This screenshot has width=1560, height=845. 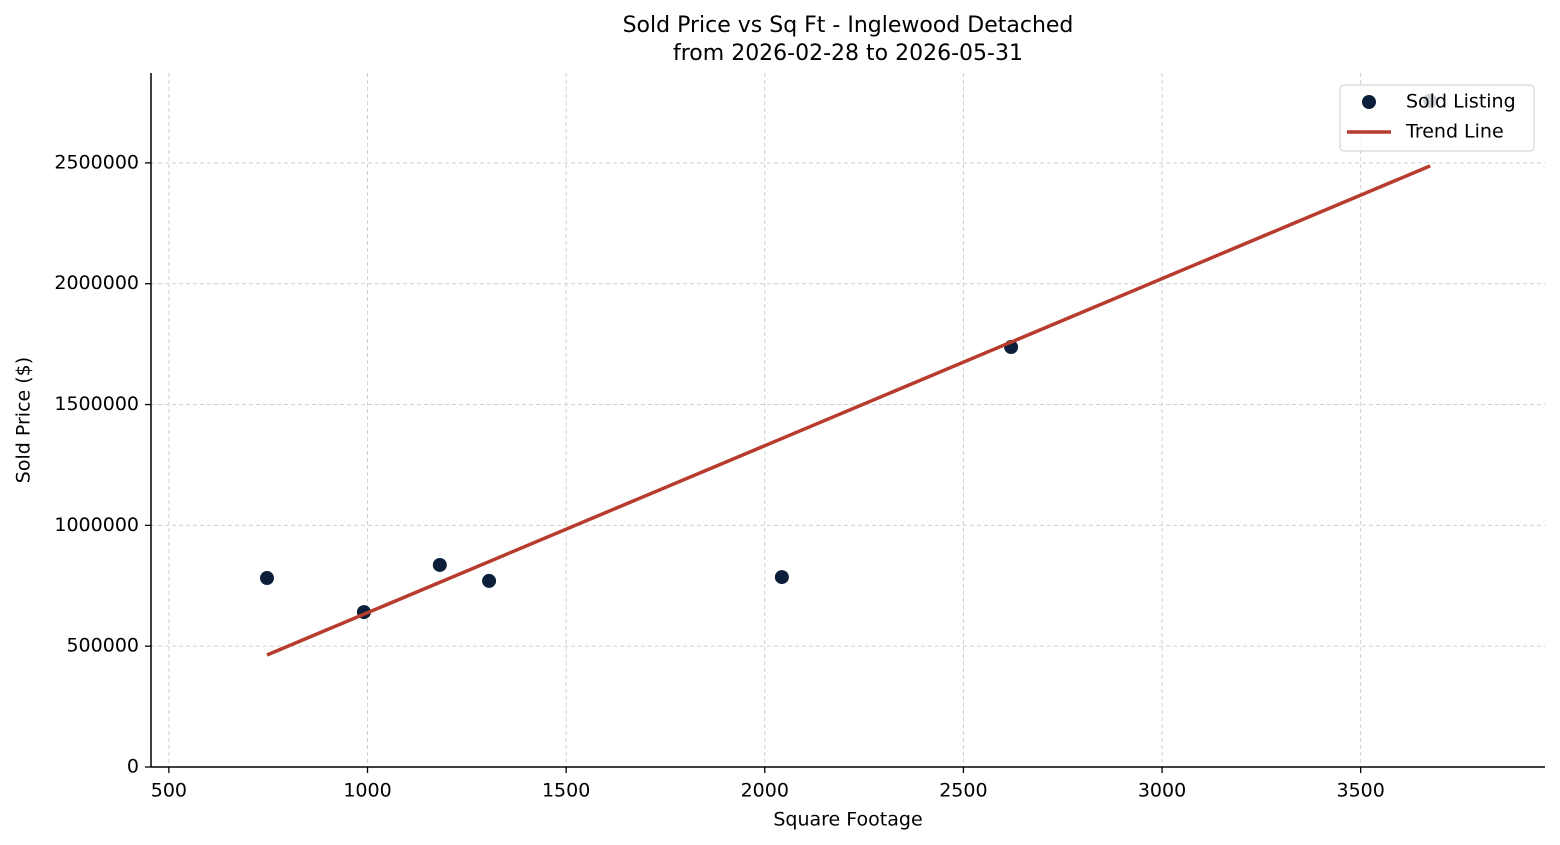 What do you see at coordinates (133, 767) in the screenshot?
I see `y-tick-label: 0` at bounding box center [133, 767].